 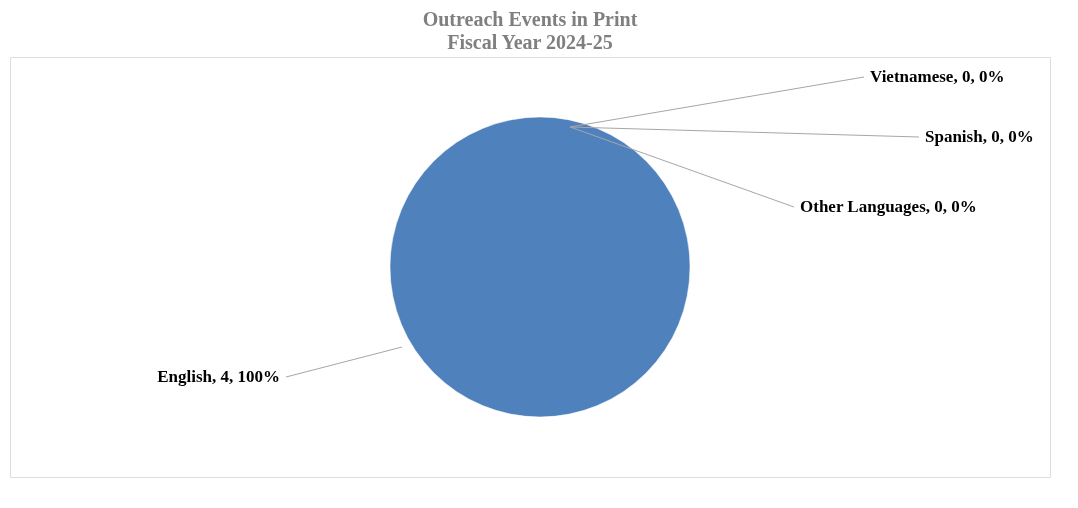 I want to click on chart-subtitle: Fiscal Year 2024-25, so click(x=530, y=42).